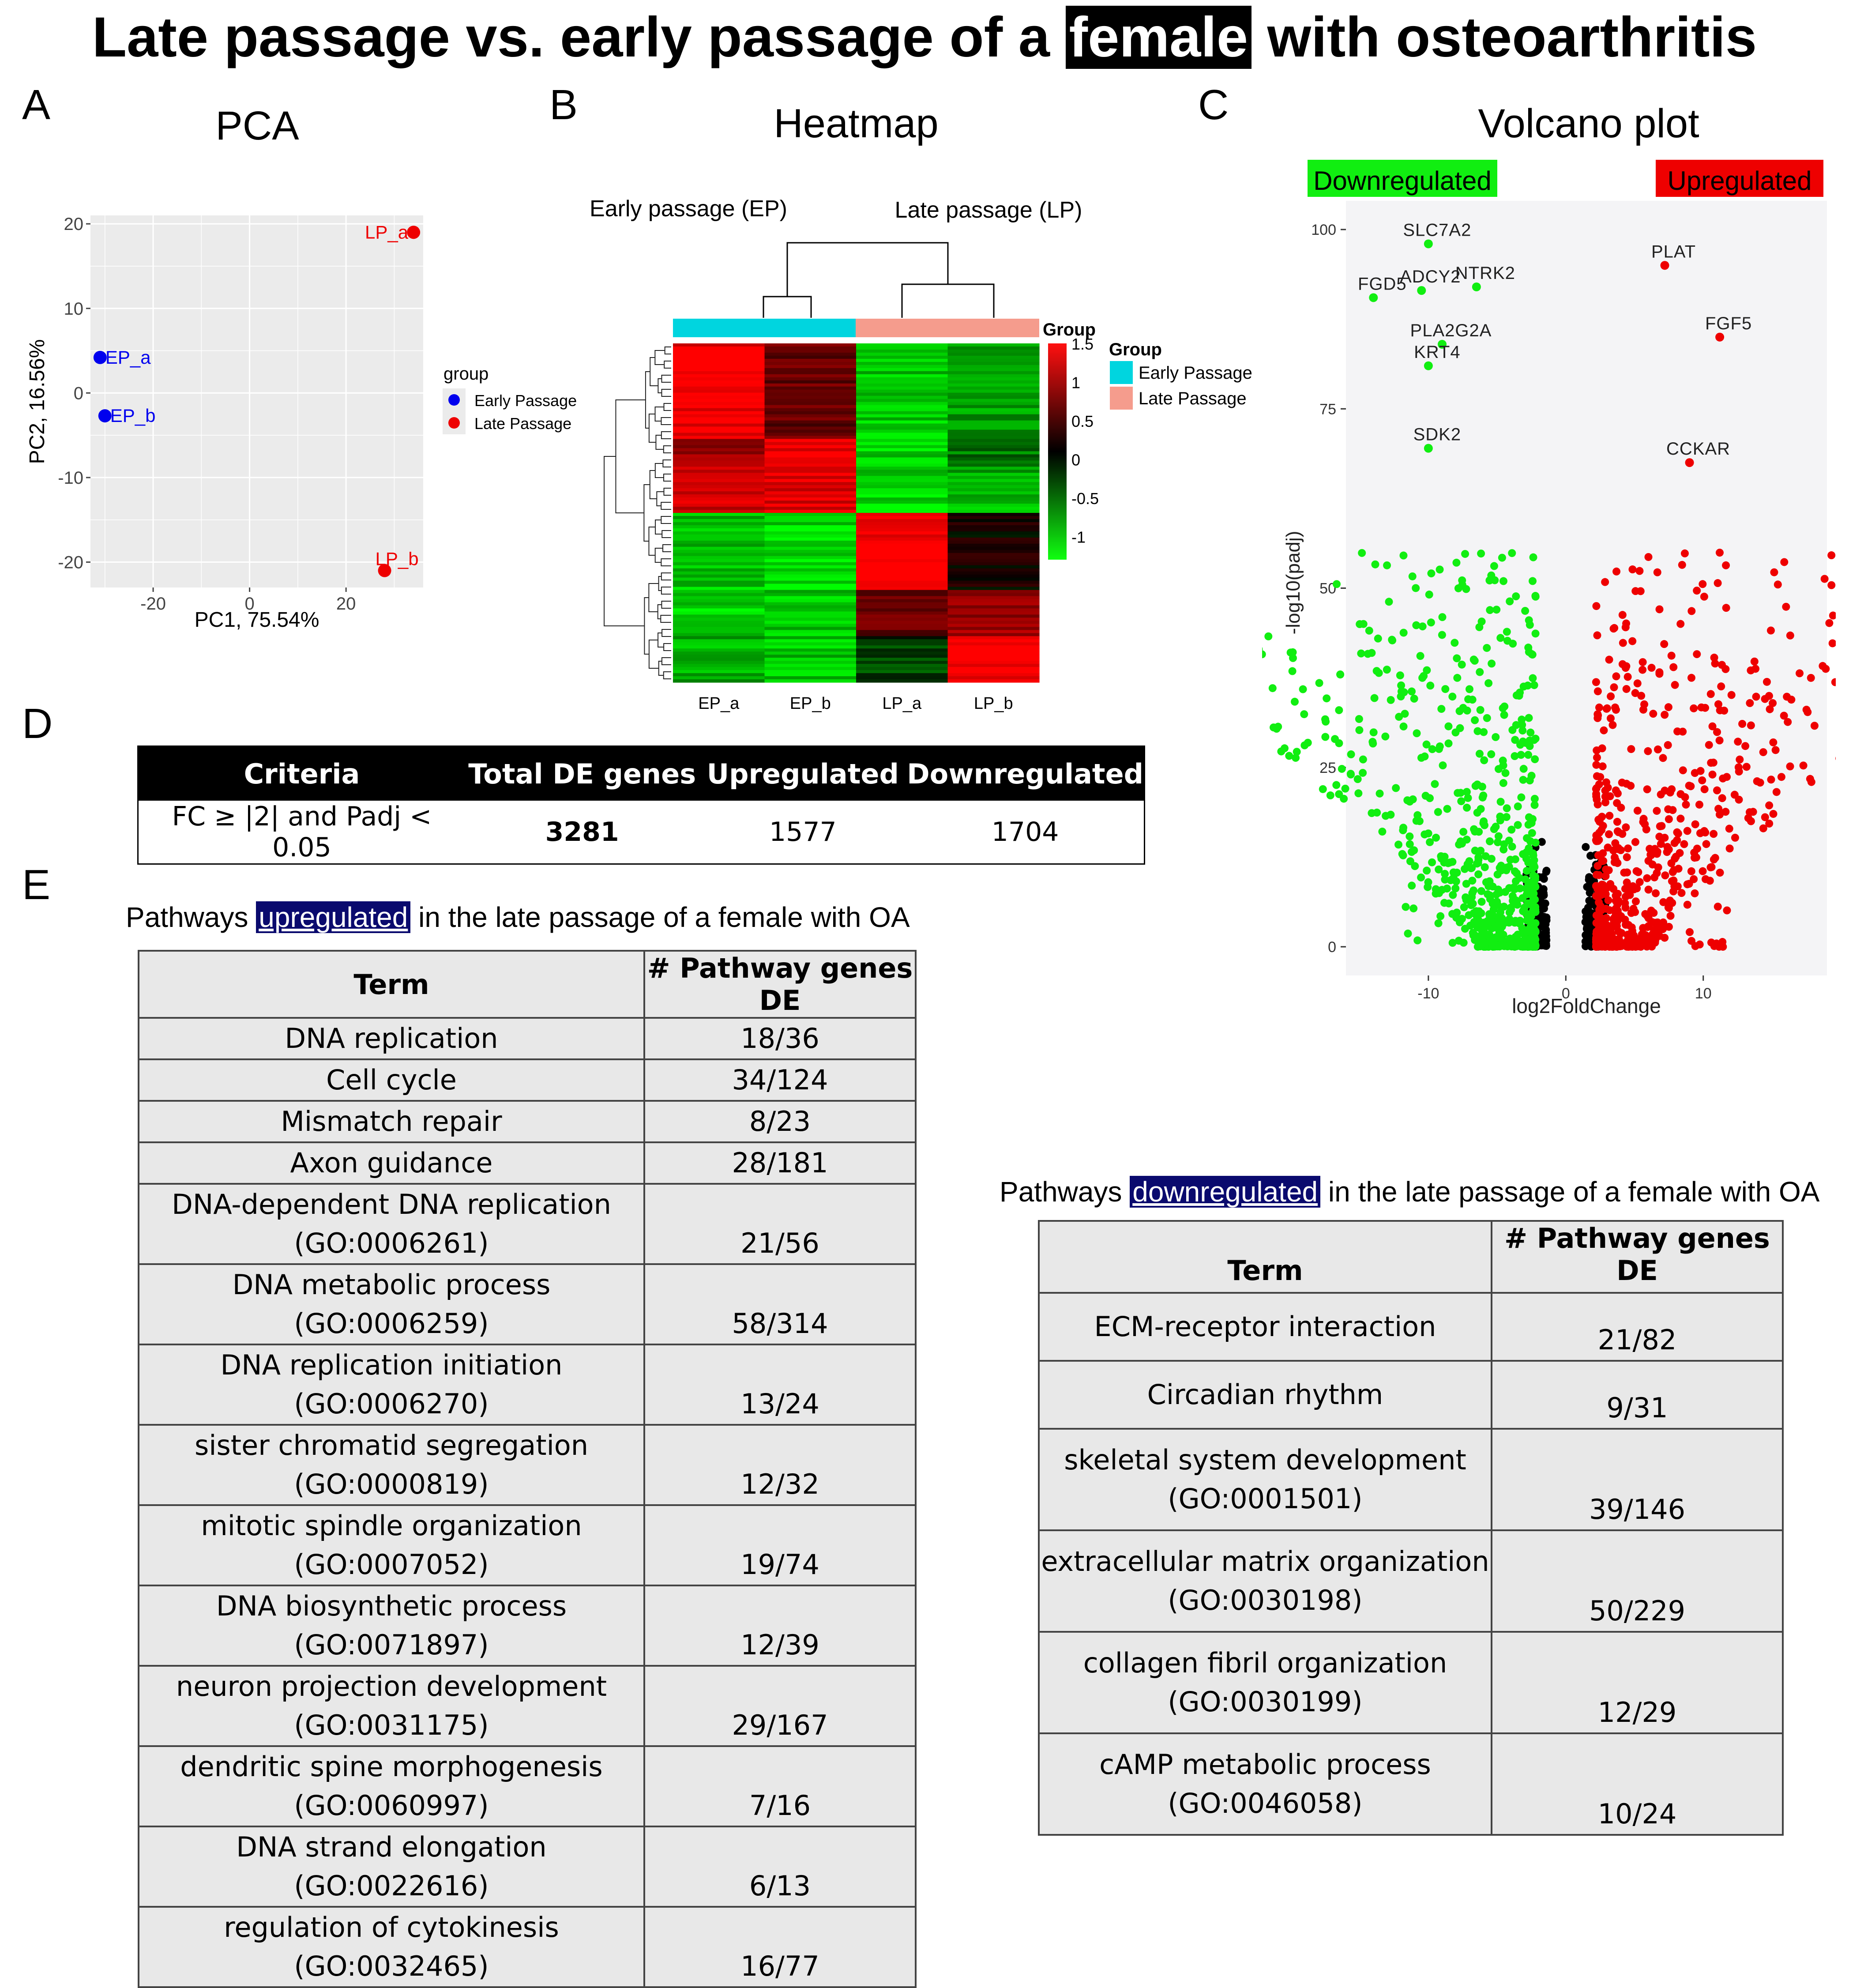 The width and height of the screenshot is (1849, 1988). Describe the element at coordinates (527, 1038) in the screenshot. I see `pathway-row: DNA replication 18/36` at that location.